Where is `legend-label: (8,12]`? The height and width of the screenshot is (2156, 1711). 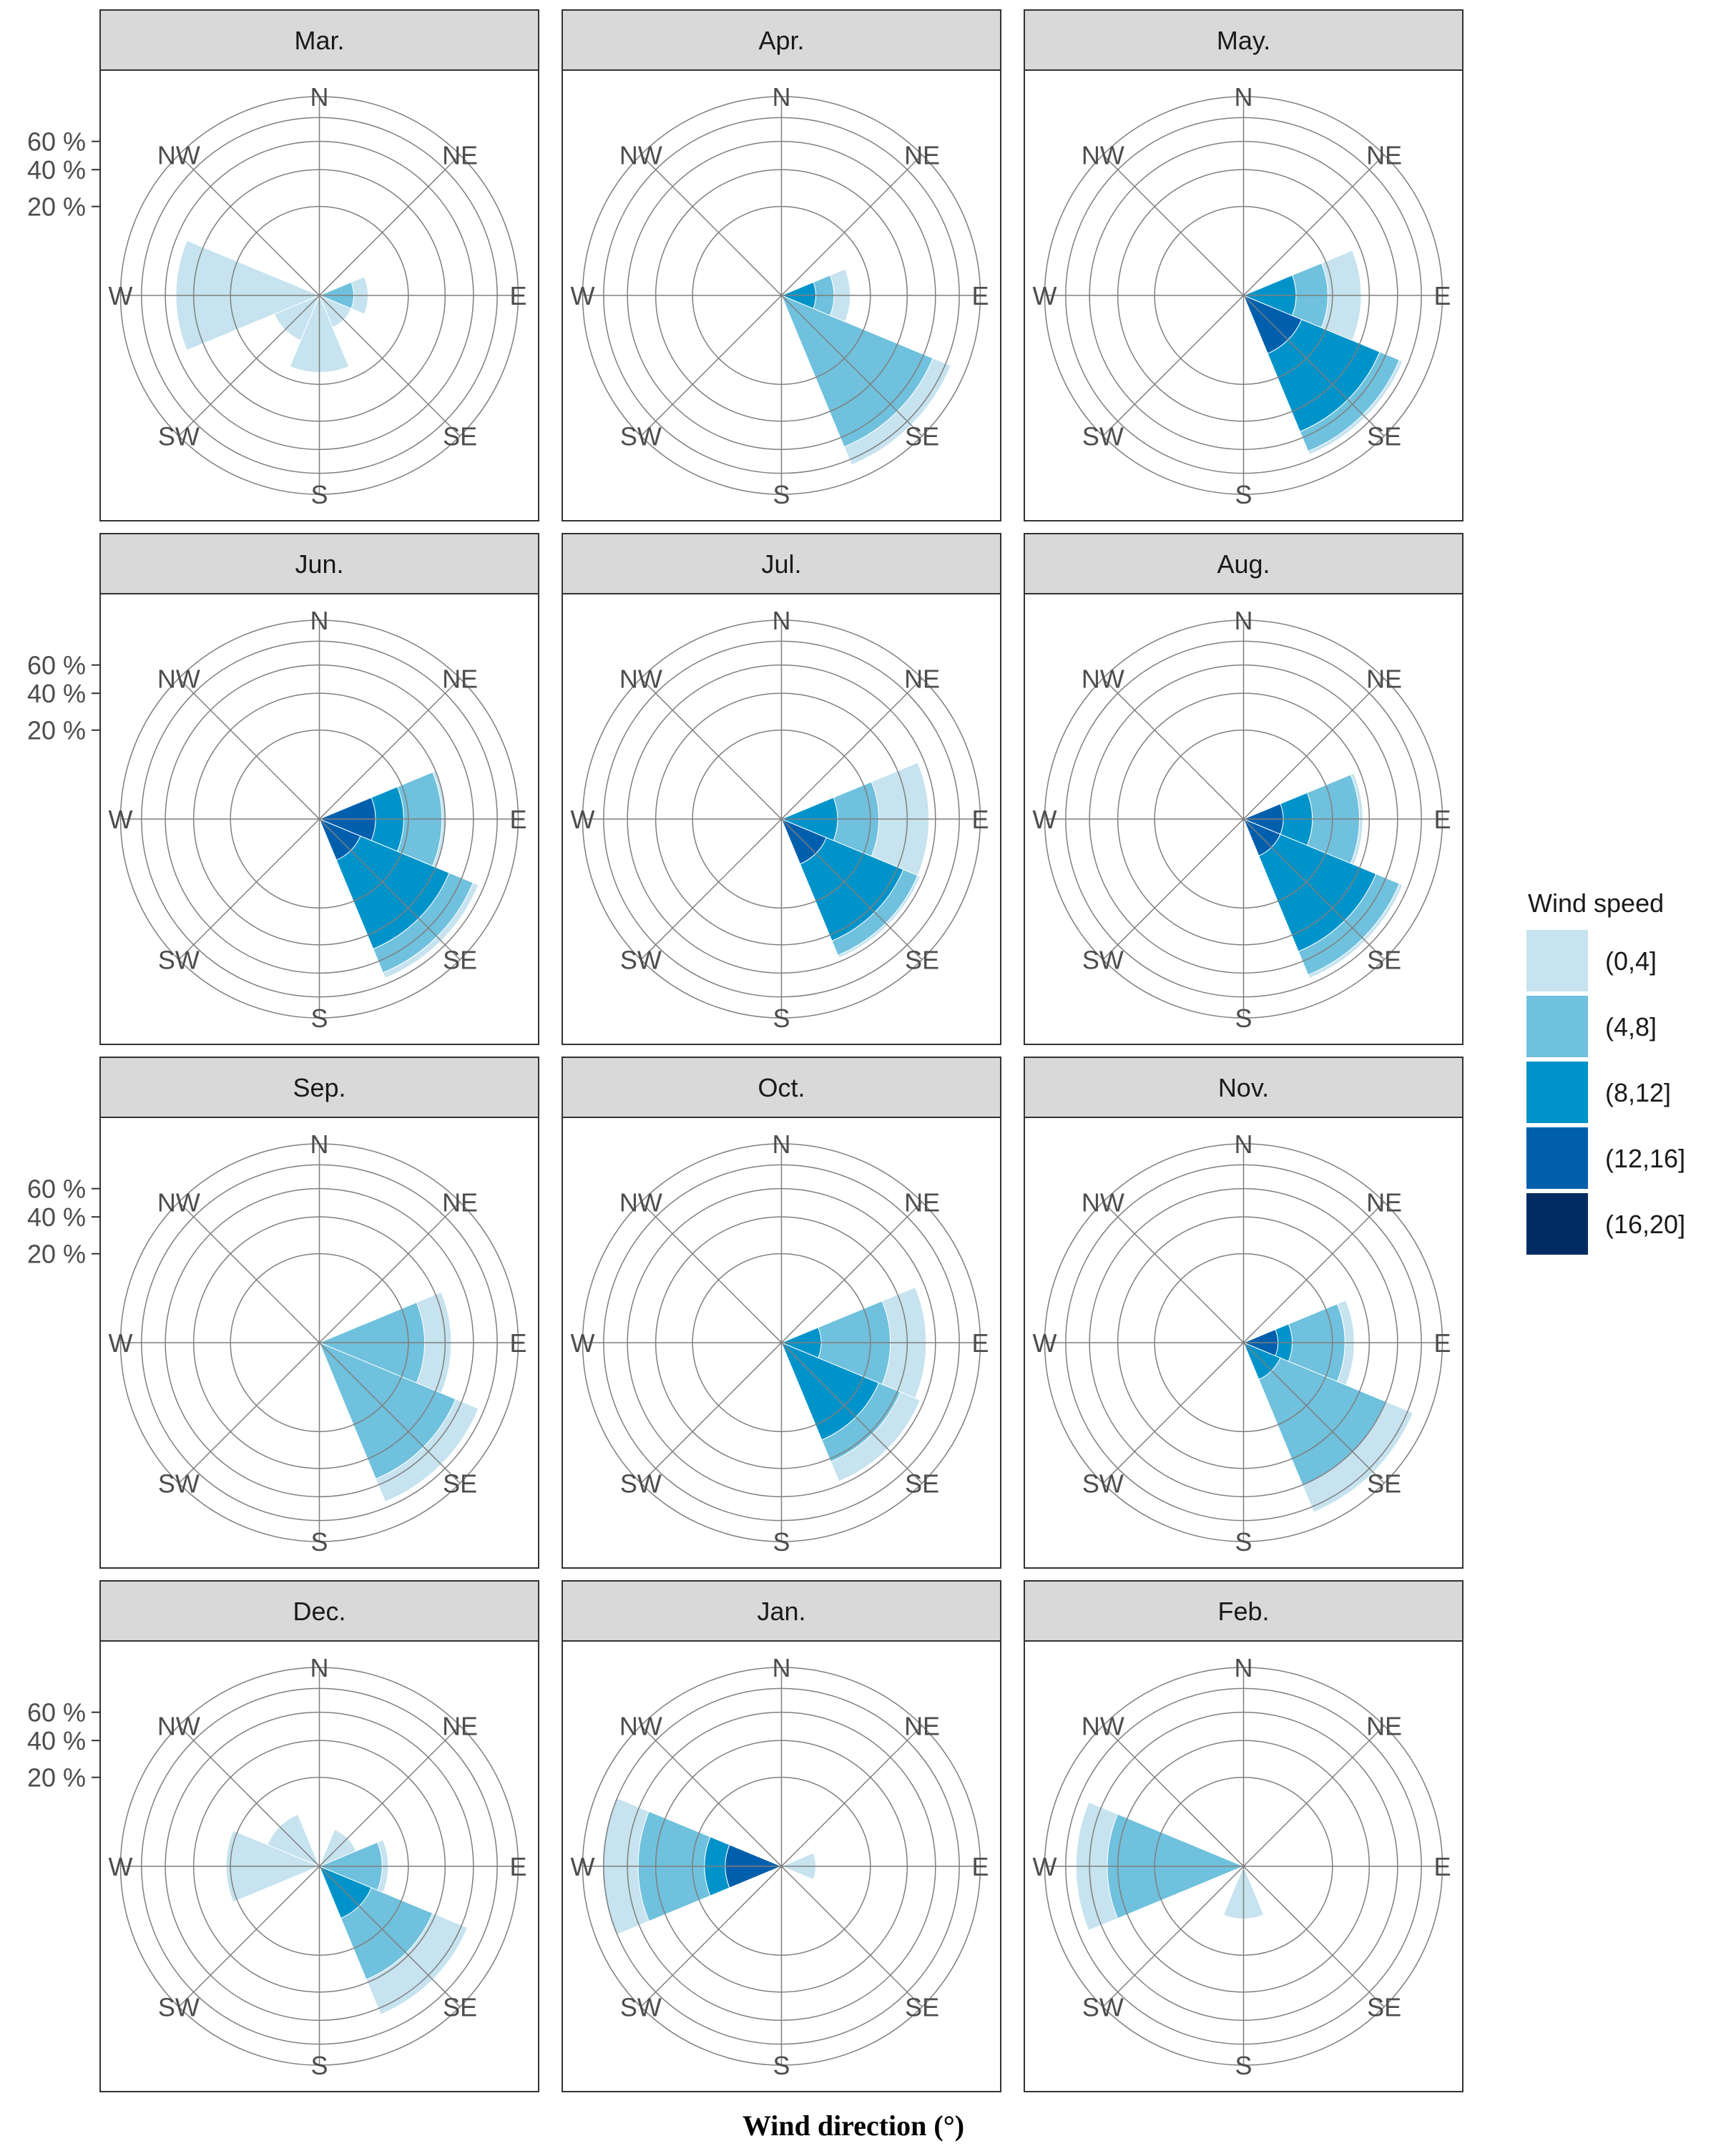
legend-label: (8,12] is located at coordinates (1638, 1093).